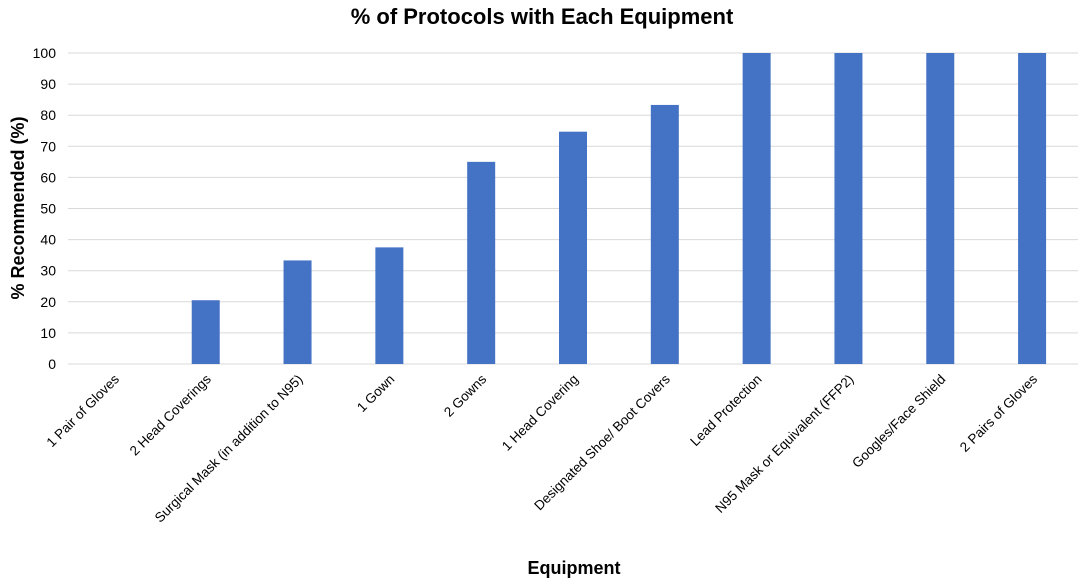 This screenshot has width=1084, height=588. Describe the element at coordinates (45, 53) in the screenshot. I see `y-tick-label: 100` at that location.